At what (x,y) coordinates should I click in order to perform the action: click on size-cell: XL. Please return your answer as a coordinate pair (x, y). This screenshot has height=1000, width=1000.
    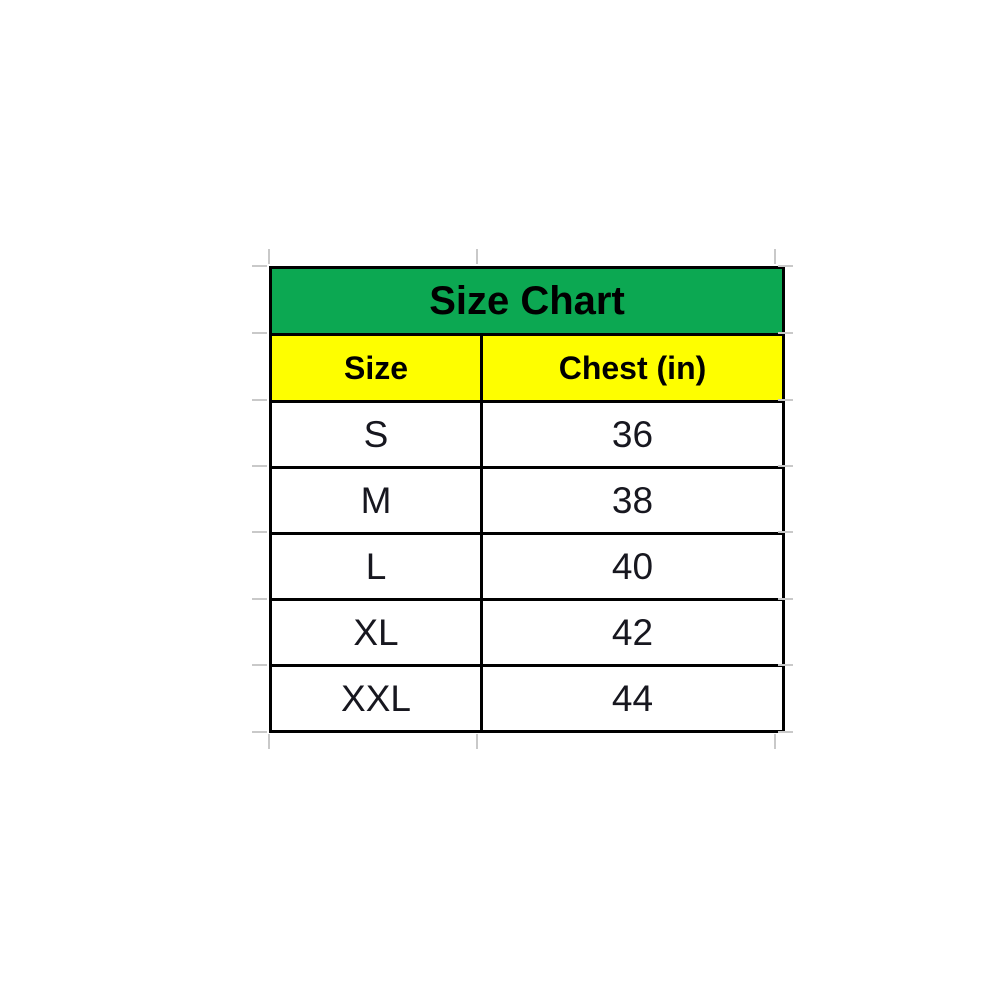
    Looking at the image, I should click on (376, 632).